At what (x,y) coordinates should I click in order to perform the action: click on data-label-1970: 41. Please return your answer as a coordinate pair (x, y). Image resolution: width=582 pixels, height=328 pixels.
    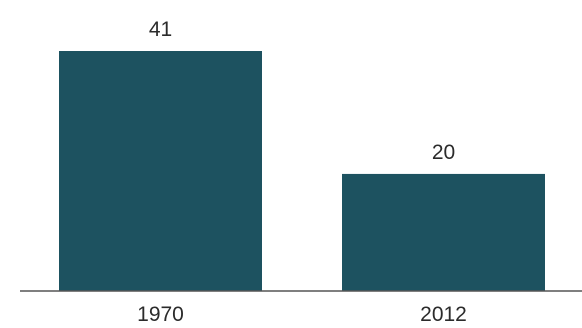
    Looking at the image, I should click on (160, 29).